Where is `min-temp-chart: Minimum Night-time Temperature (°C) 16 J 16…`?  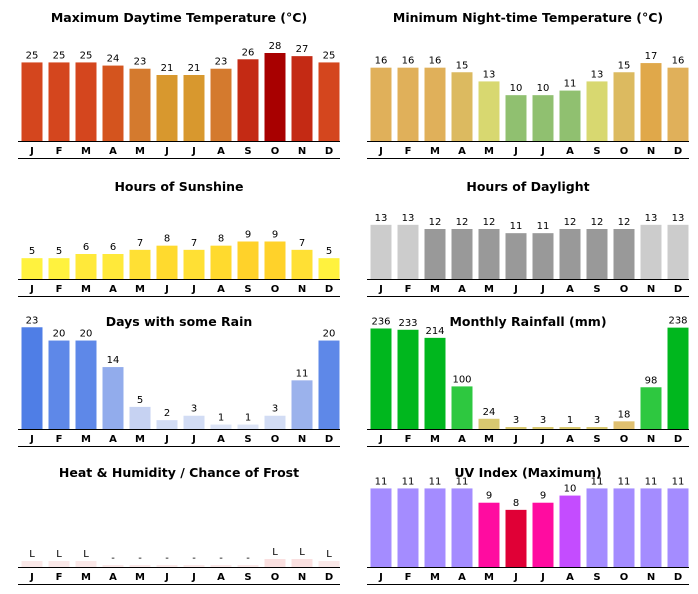 min-temp-chart: Minimum Night-time Temperature (°C) 16 J 16… is located at coordinates (528, 85).